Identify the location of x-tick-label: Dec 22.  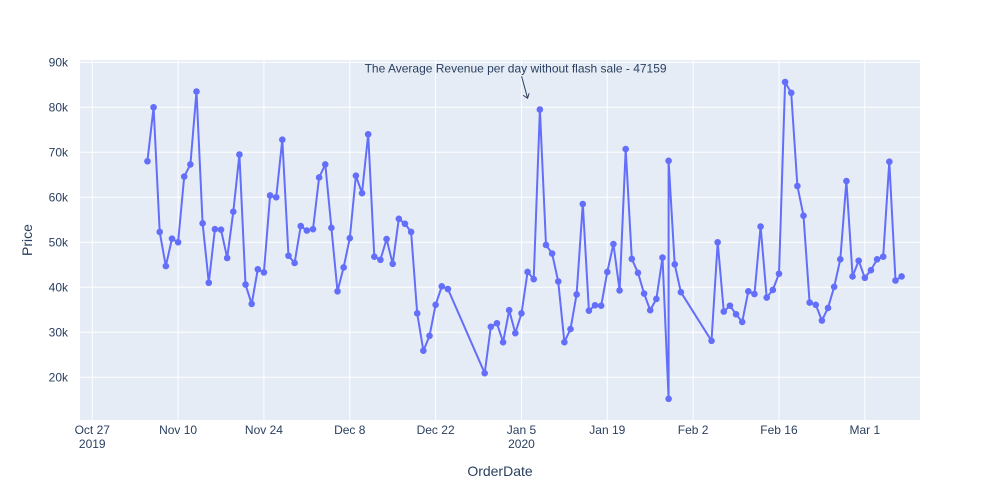
(436, 430).